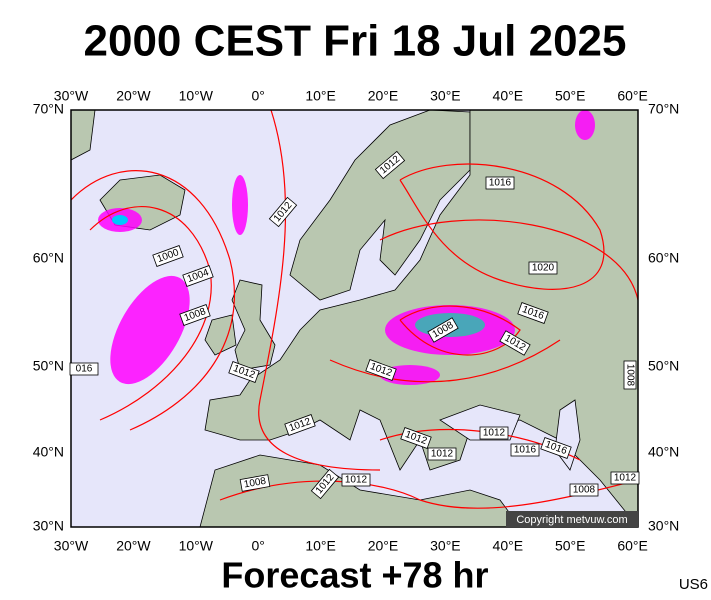  I want to click on lon-label-bottom: 10°E, so click(320, 546).